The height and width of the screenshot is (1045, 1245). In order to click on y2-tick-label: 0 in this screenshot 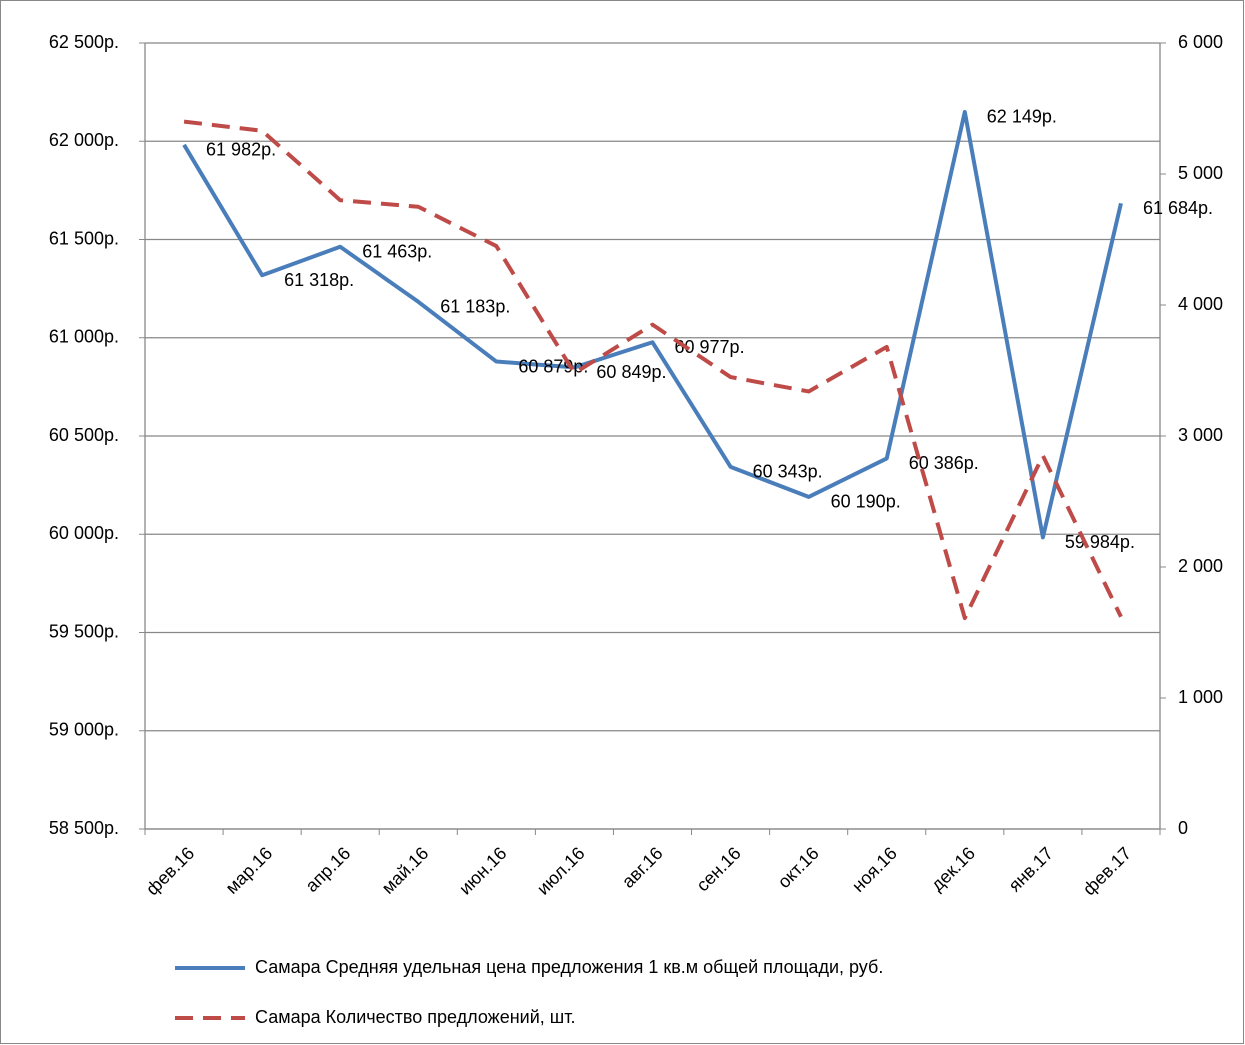, I will do `click(1183, 828)`.